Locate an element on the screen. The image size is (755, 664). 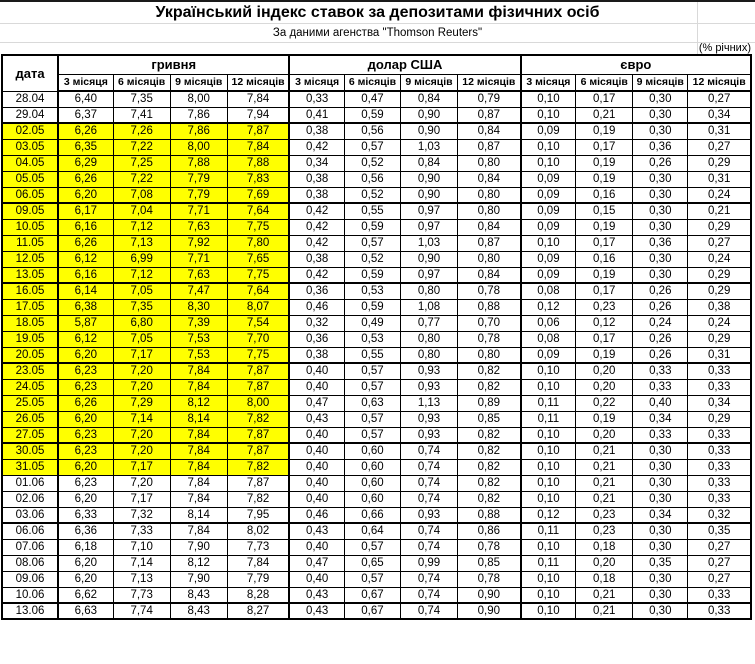
rate-cell: 7,87 is located at coordinates (258, 387).